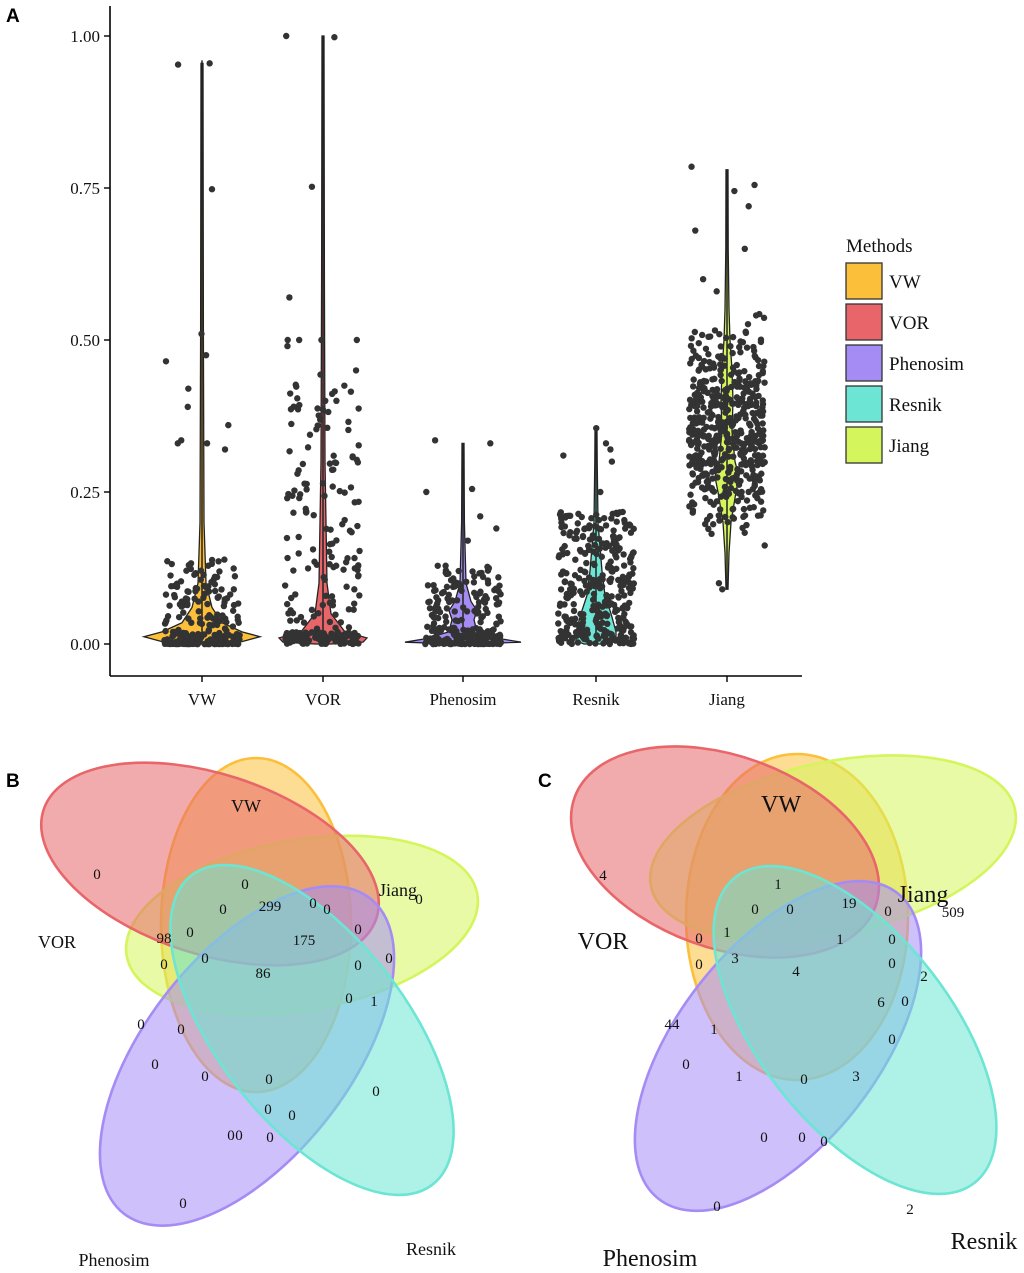 This screenshot has height=1273, width=1024. Describe the element at coordinates (323, 699) in the screenshot. I see `x-tick-label: VOR` at that location.